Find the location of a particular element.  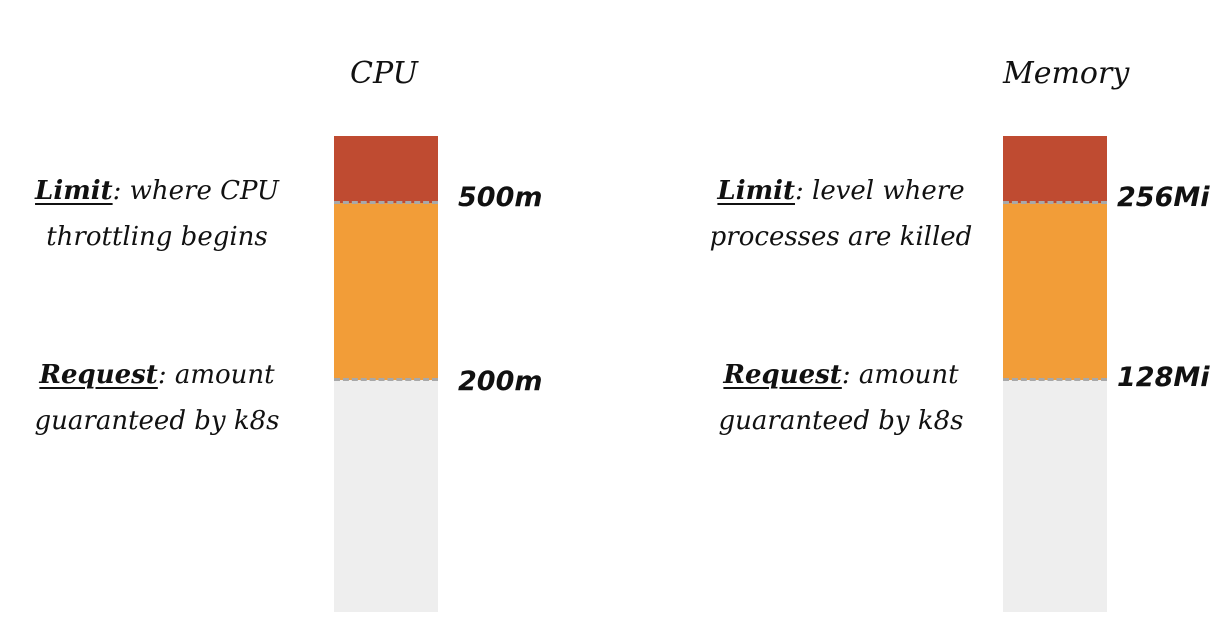

memory-request-segment is located at coordinates (1055, 291).